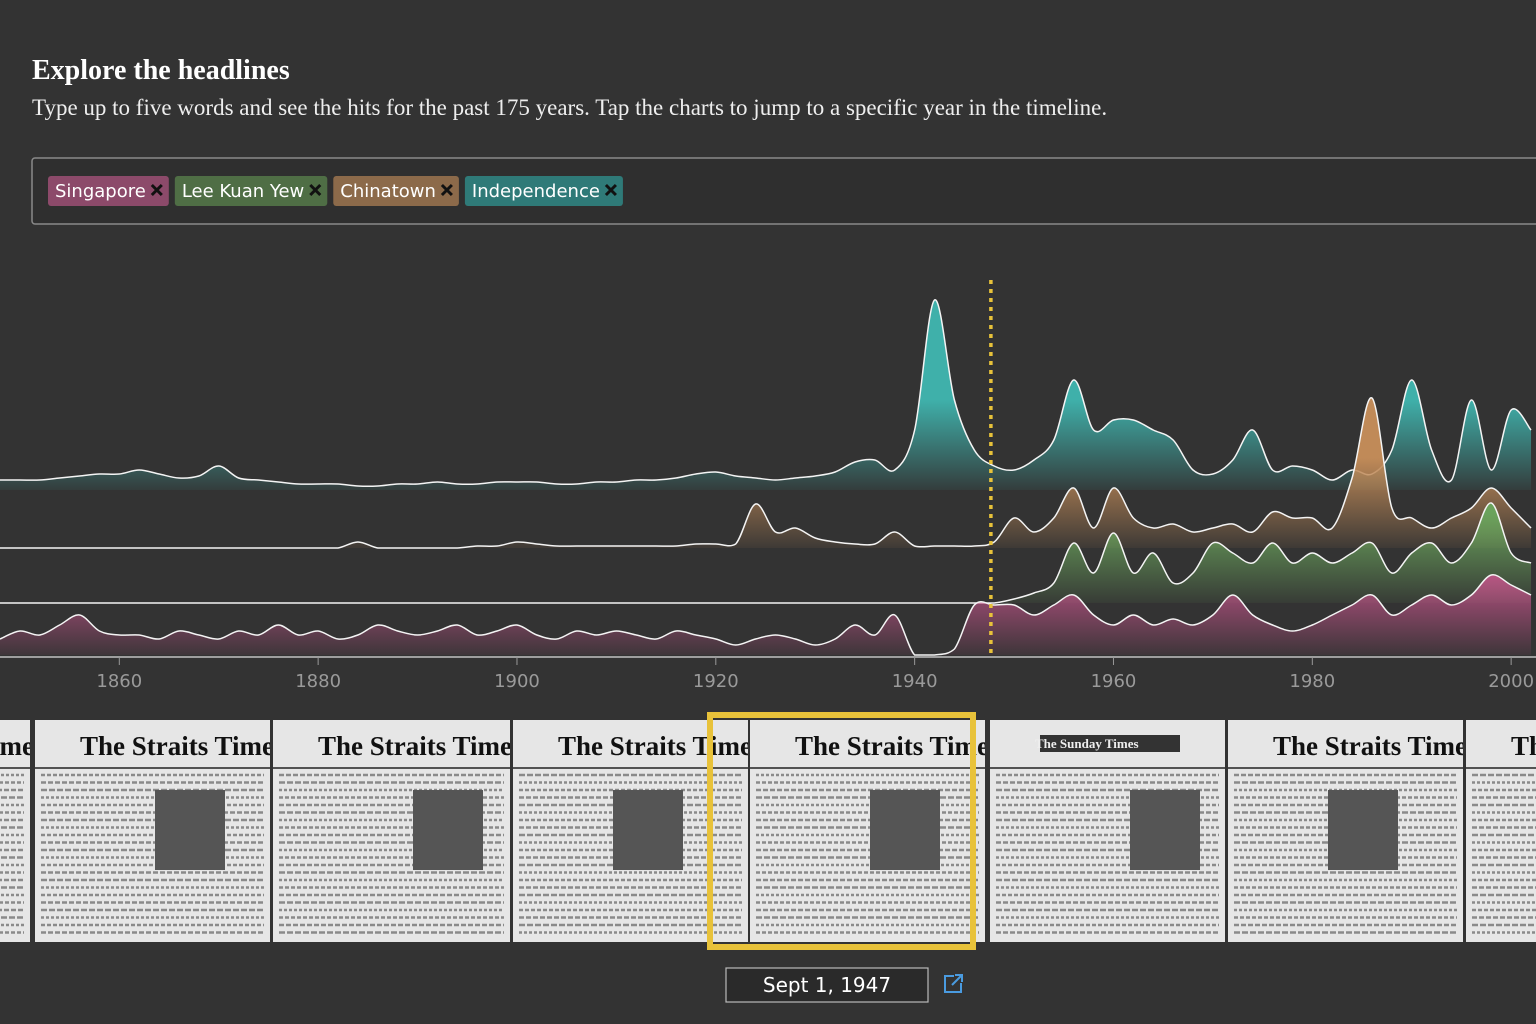  What do you see at coordinates (243, 191) in the screenshot?
I see `tag-label: Lee Kuan Yew` at bounding box center [243, 191].